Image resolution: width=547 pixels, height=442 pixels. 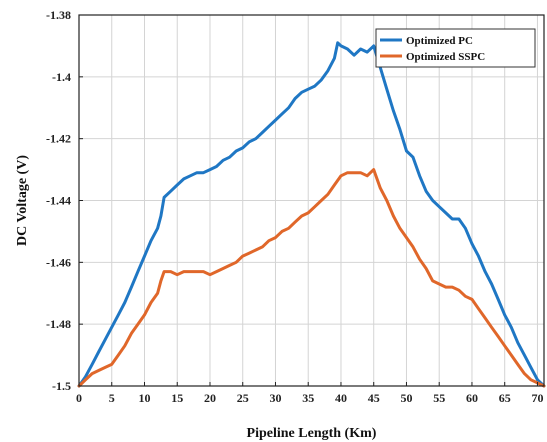 I want to click on x-tick-label: 55, so click(x=439, y=398).